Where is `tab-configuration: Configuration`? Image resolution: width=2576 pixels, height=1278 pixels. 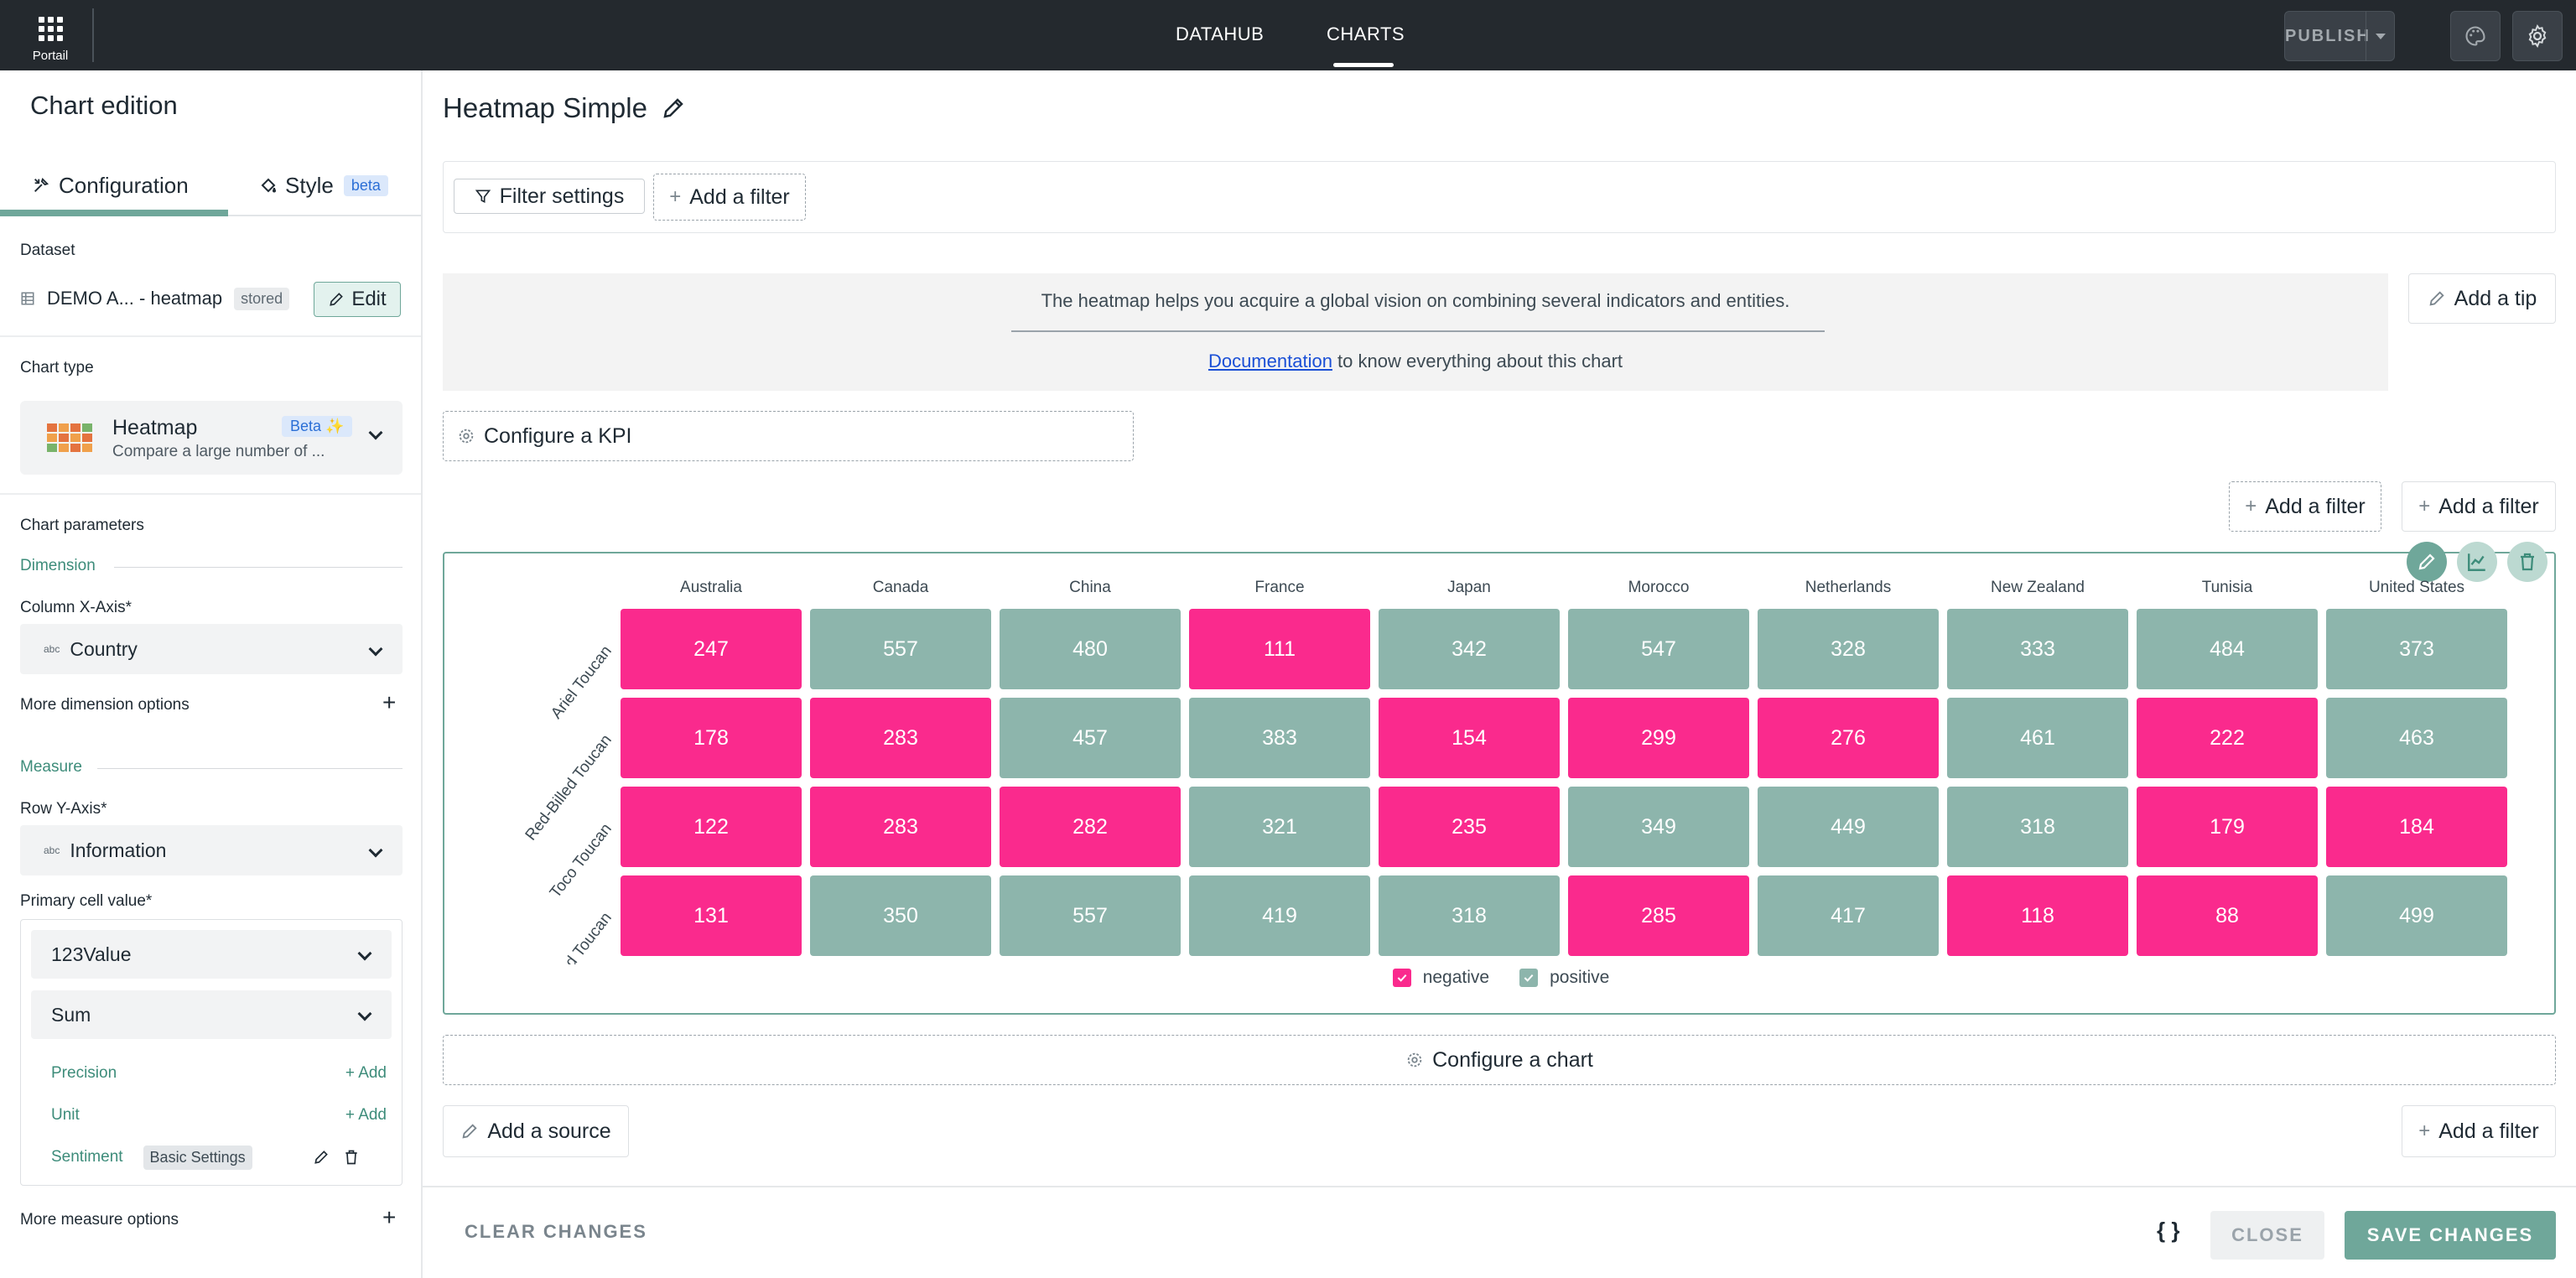 tab-configuration: Configuration is located at coordinates (110, 185).